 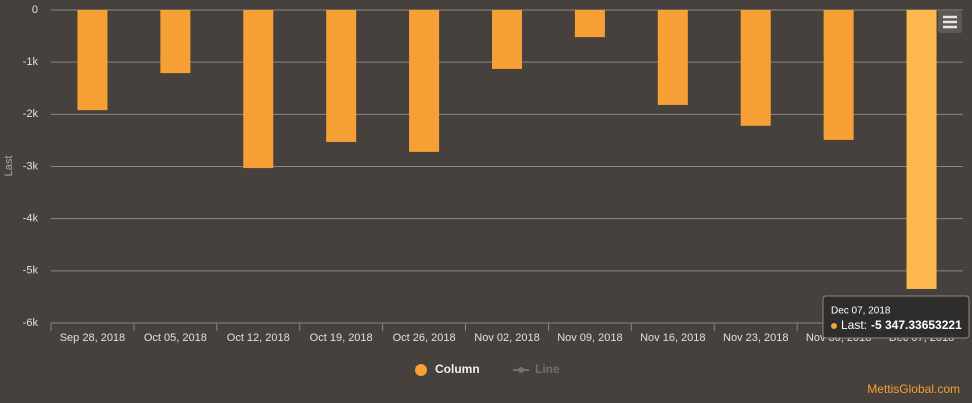 I want to click on tooltip-symbol, so click(x=834, y=326).